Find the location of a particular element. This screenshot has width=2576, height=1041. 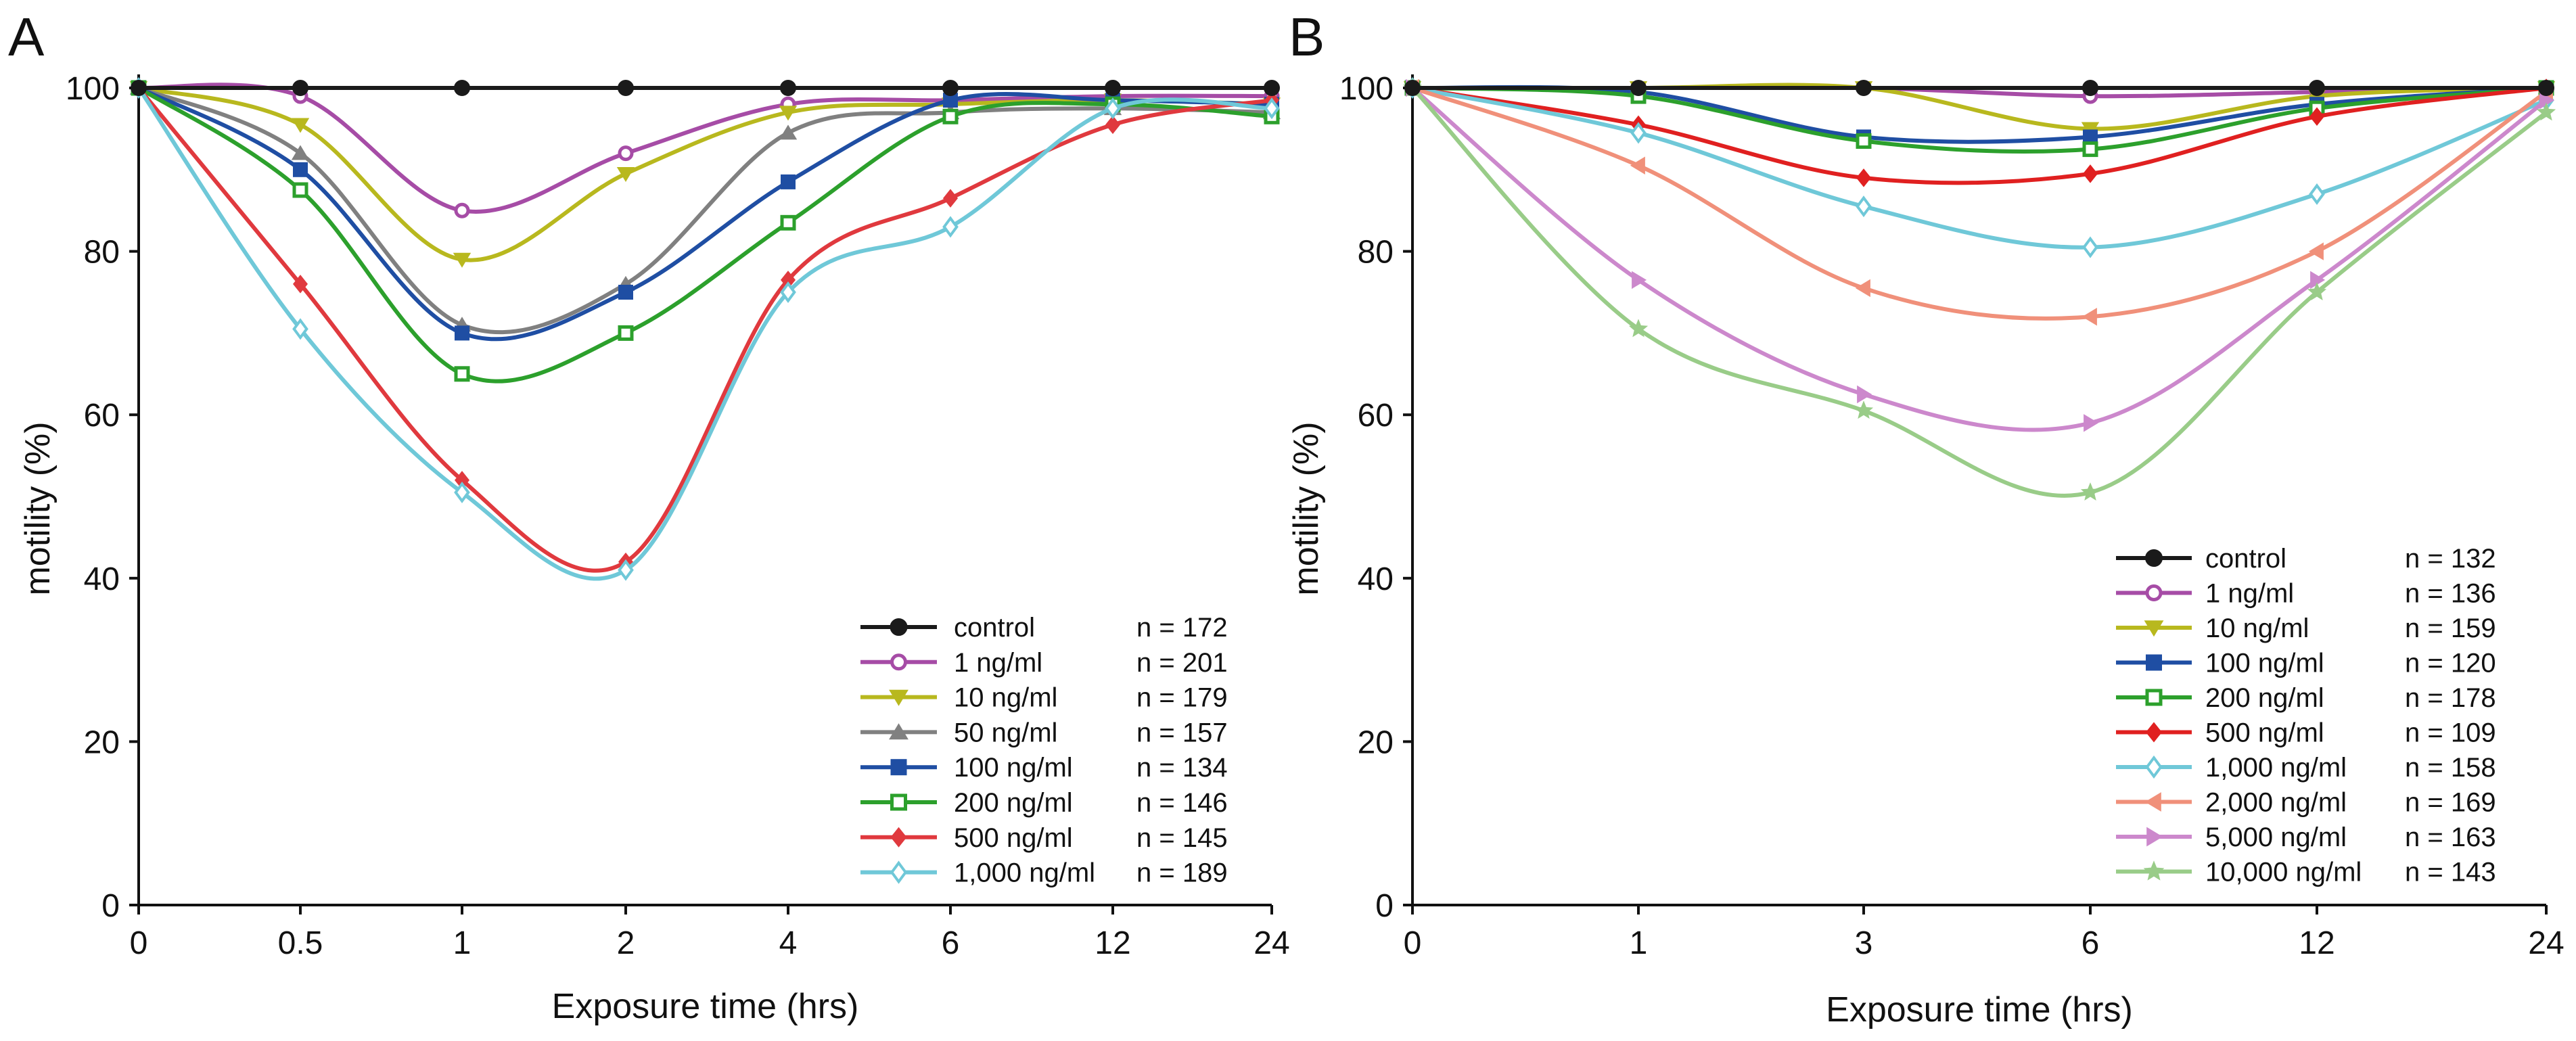

y-tick-label: 100 is located at coordinates (1366, 89).